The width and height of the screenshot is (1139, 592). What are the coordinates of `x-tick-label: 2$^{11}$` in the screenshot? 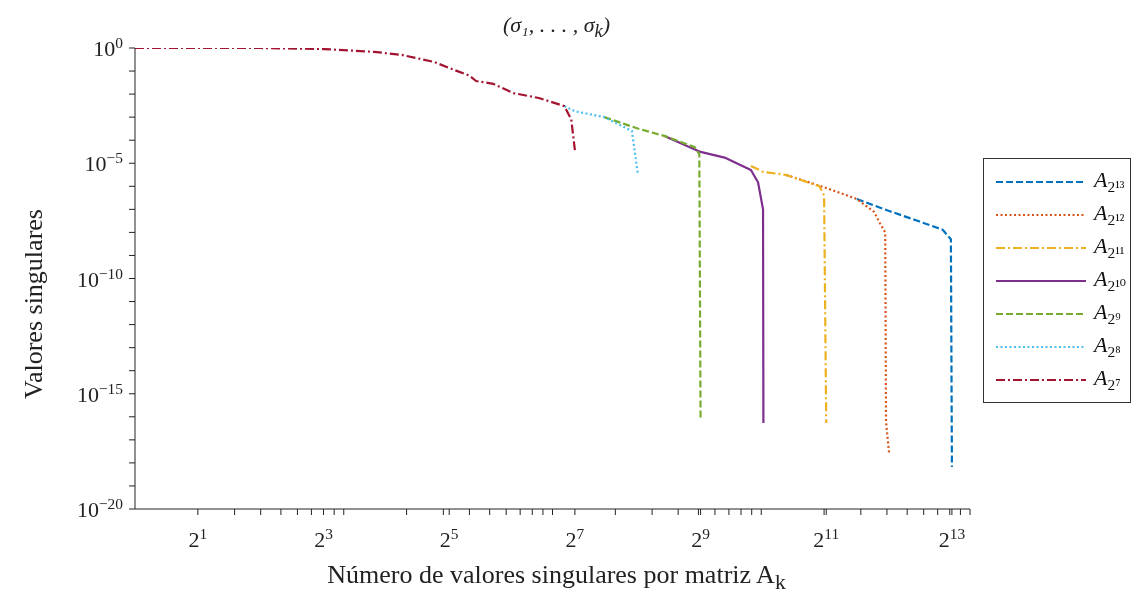 It's located at (826, 538).